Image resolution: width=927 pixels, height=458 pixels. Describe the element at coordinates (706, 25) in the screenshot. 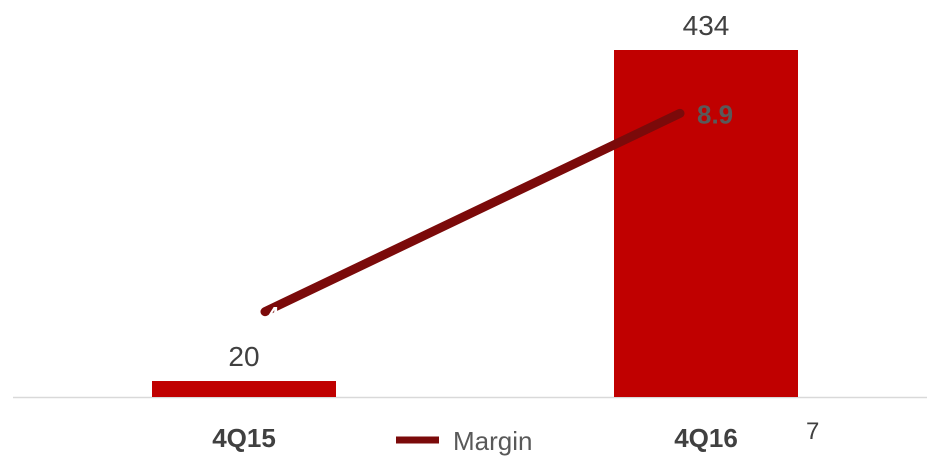

I see `bar-data-label-4q16: 434` at that location.